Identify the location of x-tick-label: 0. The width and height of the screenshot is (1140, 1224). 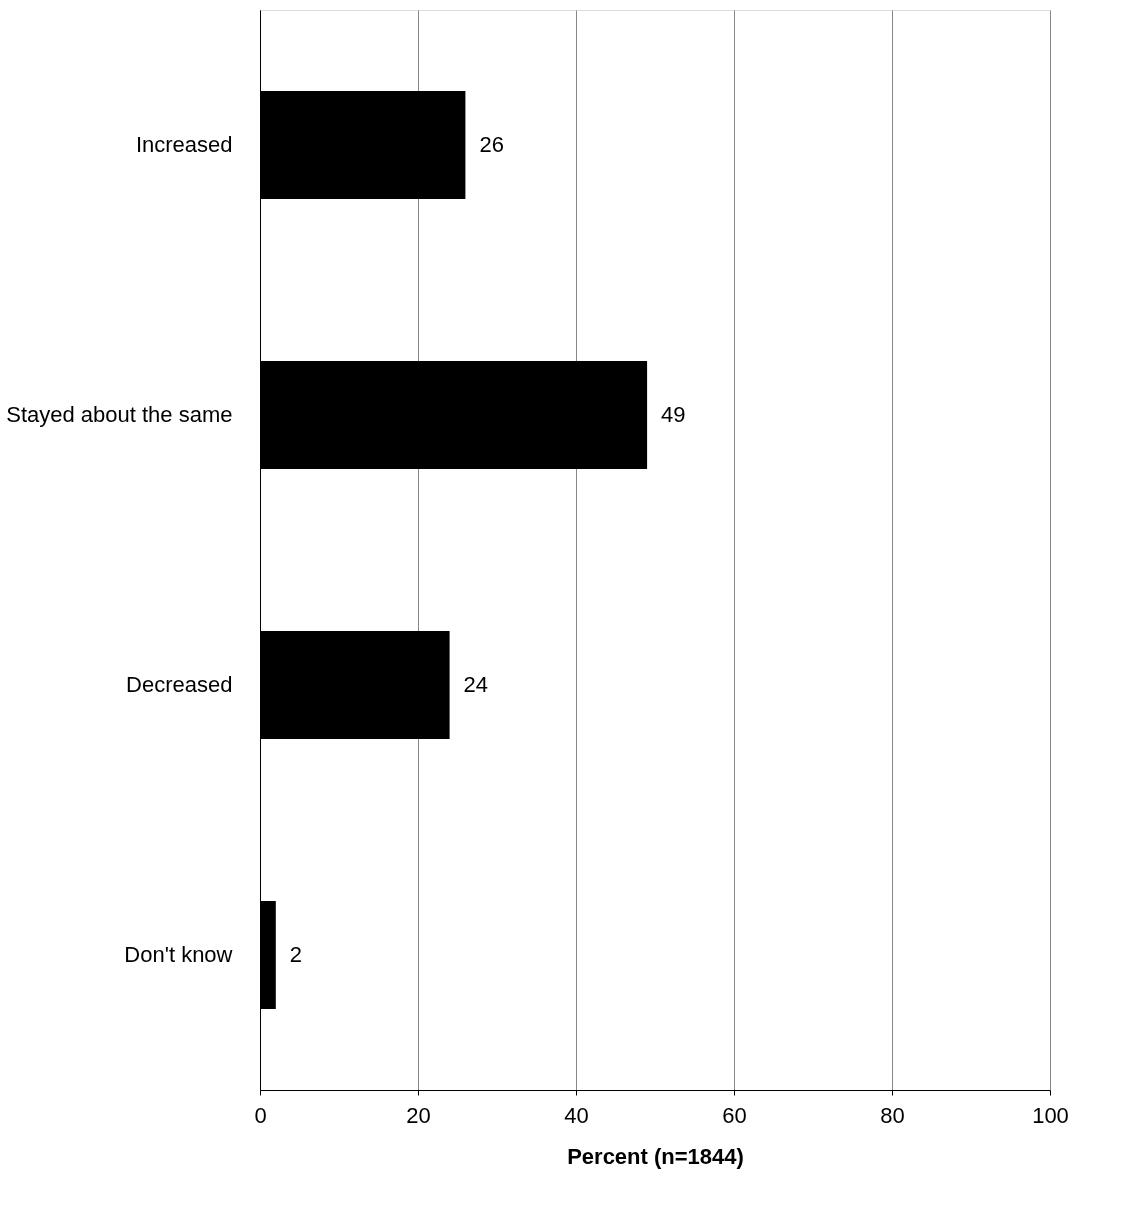
(260, 1115).